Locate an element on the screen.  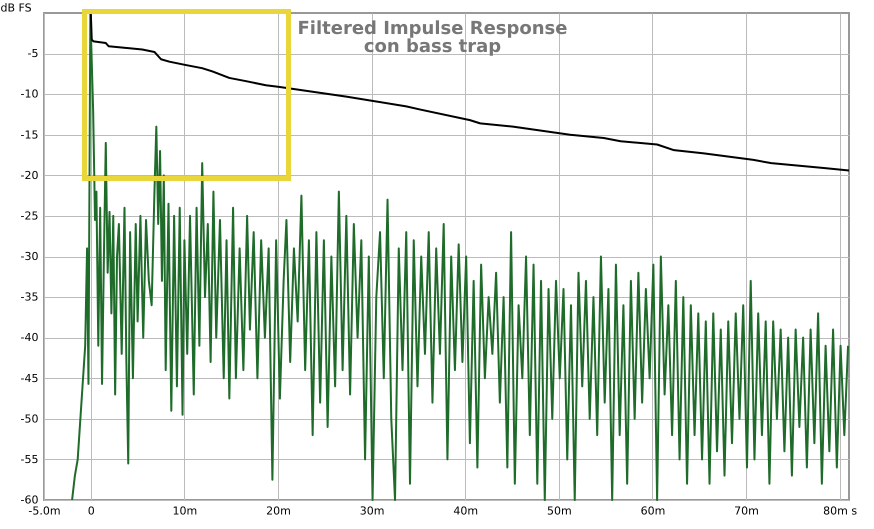
x-tick-label: 20m is located at coordinates (278, 511).